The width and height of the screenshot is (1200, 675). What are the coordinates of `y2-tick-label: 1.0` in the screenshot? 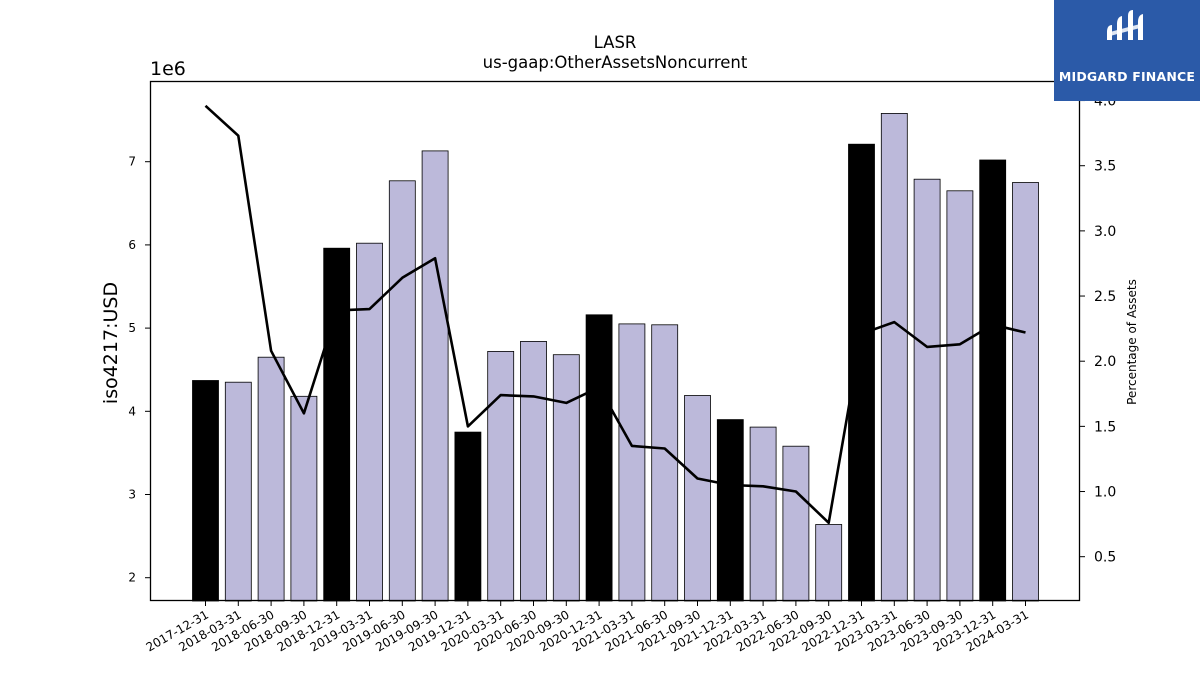 It's located at (1105, 493).